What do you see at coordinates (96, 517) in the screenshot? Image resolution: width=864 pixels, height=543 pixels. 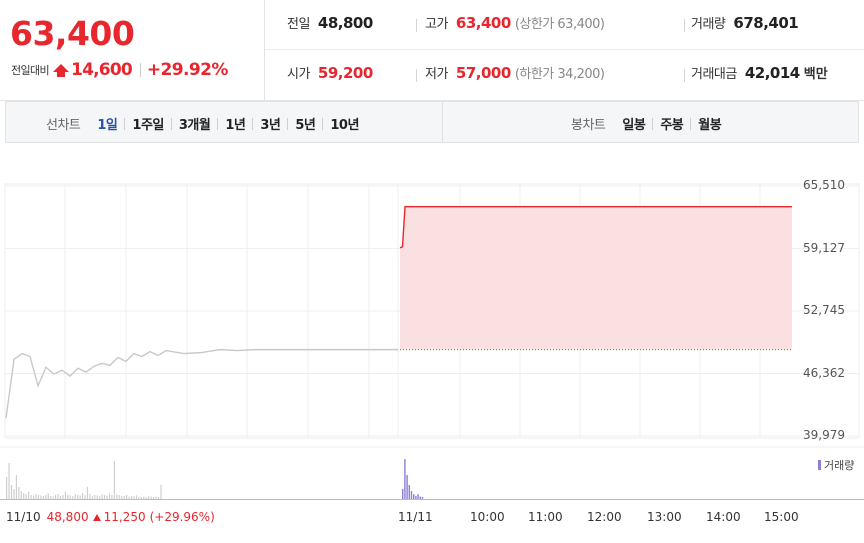 I see `up-triangle-icon` at bounding box center [96, 517].